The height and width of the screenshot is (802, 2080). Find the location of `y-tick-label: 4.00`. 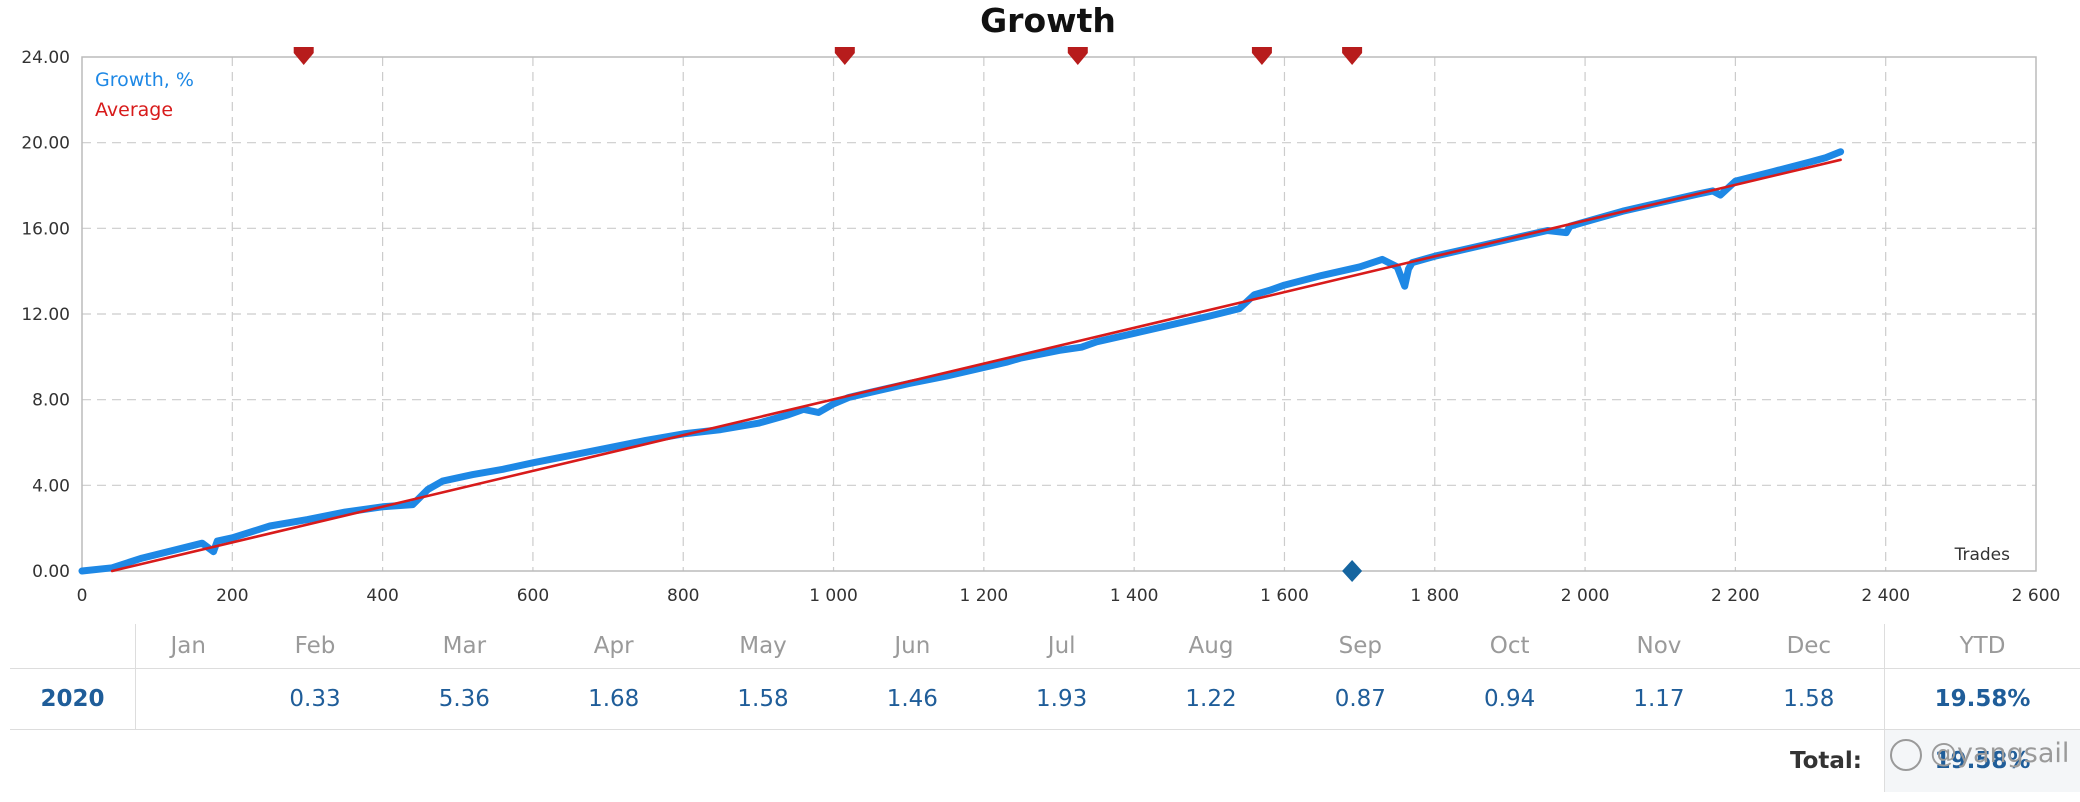

y-tick-label: 4.00 is located at coordinates (51, 486).